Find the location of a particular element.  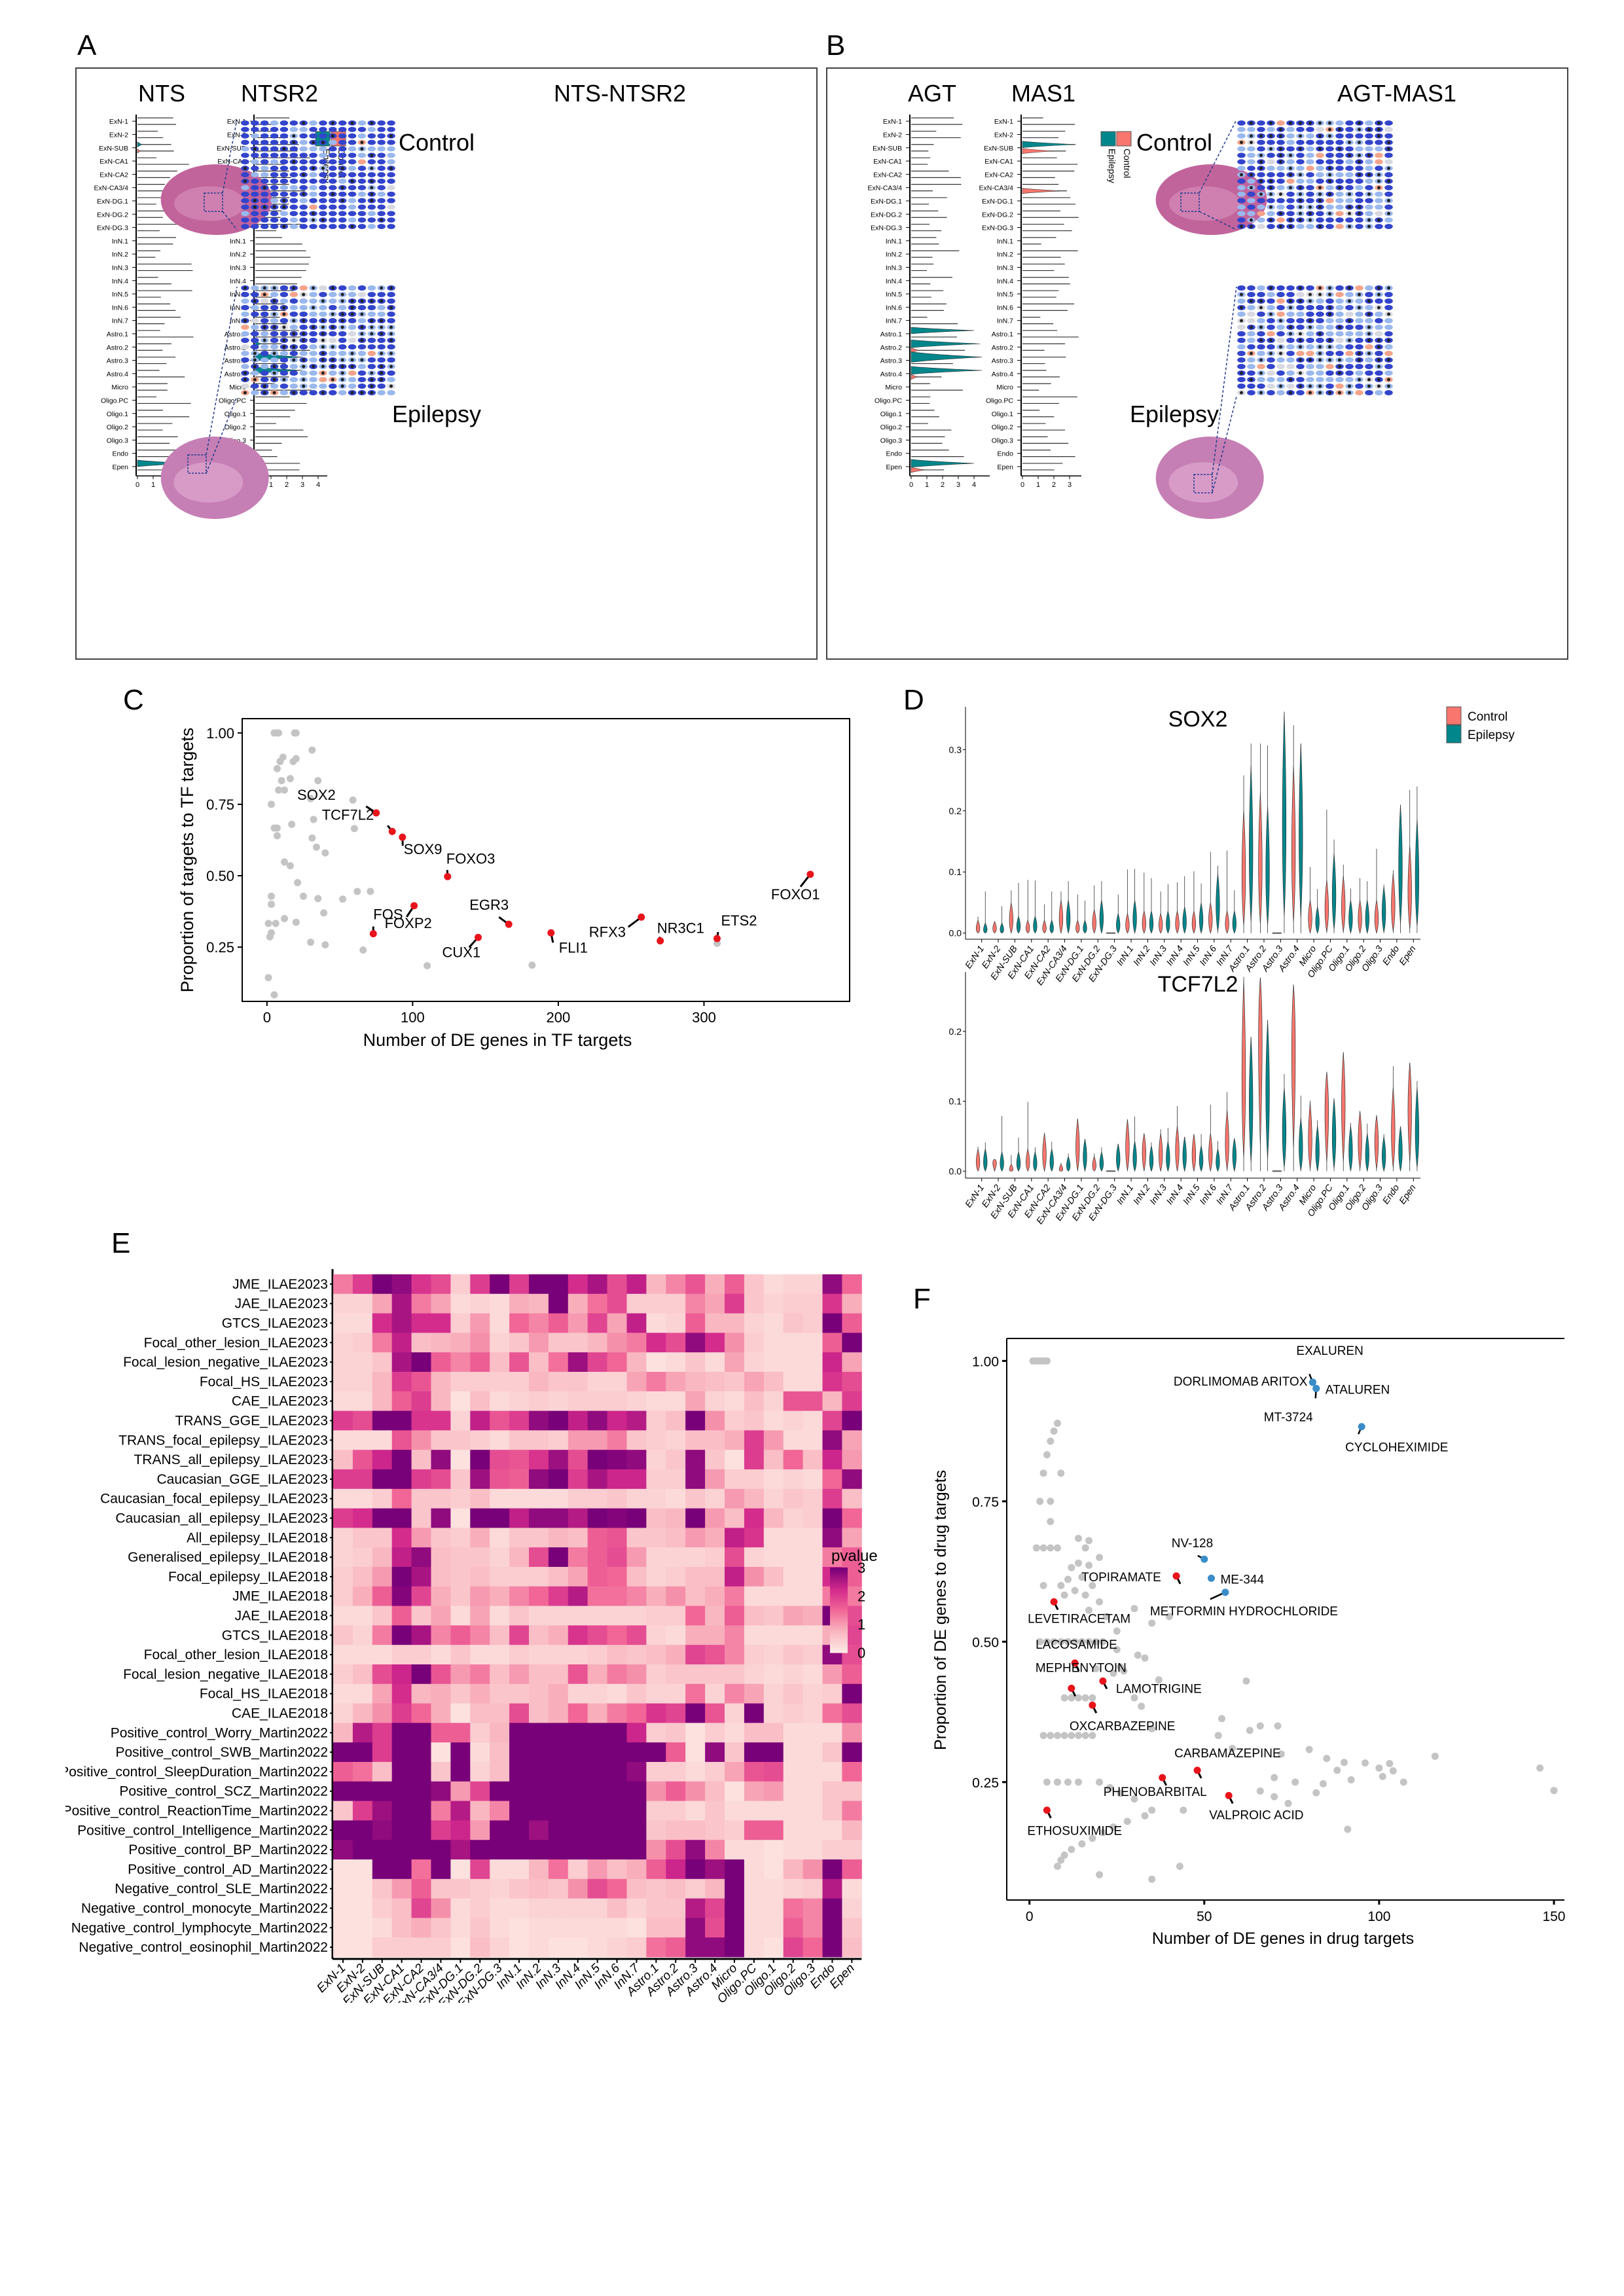

cell-type-label: Micro is located at coordinates (893, 388).